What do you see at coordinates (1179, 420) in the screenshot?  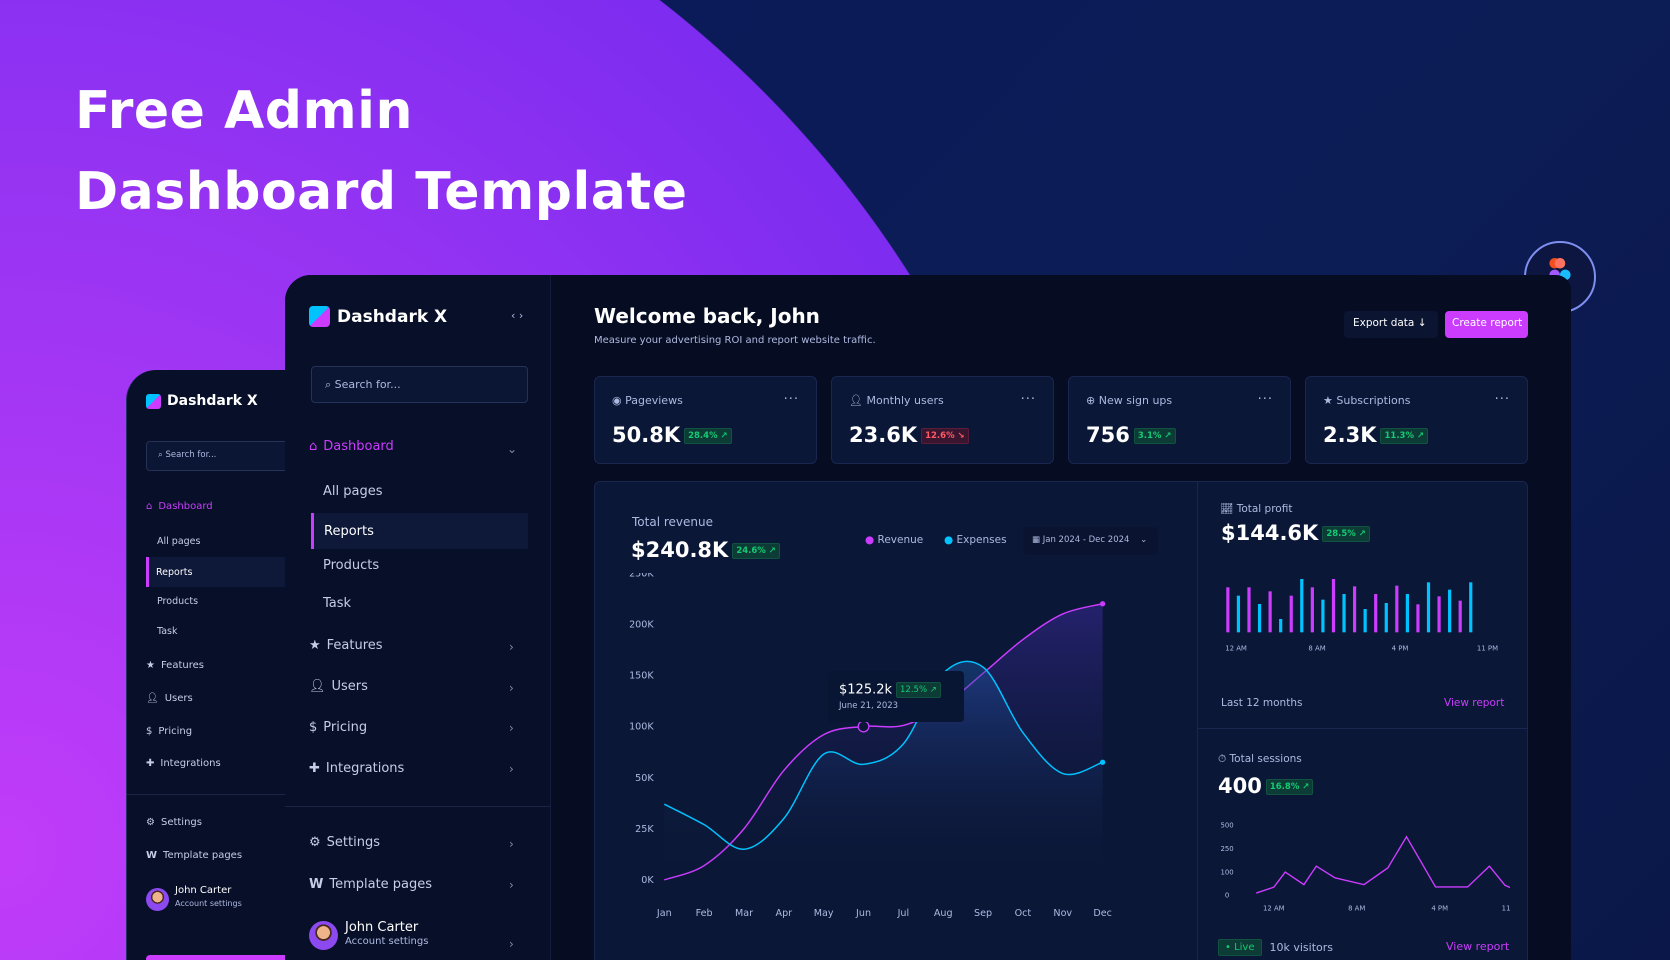 I see `stat-card-new-sign-ups: ⊕ New sign ups ··· 756 3.1% ↗` at bounding box center [1179, 420].